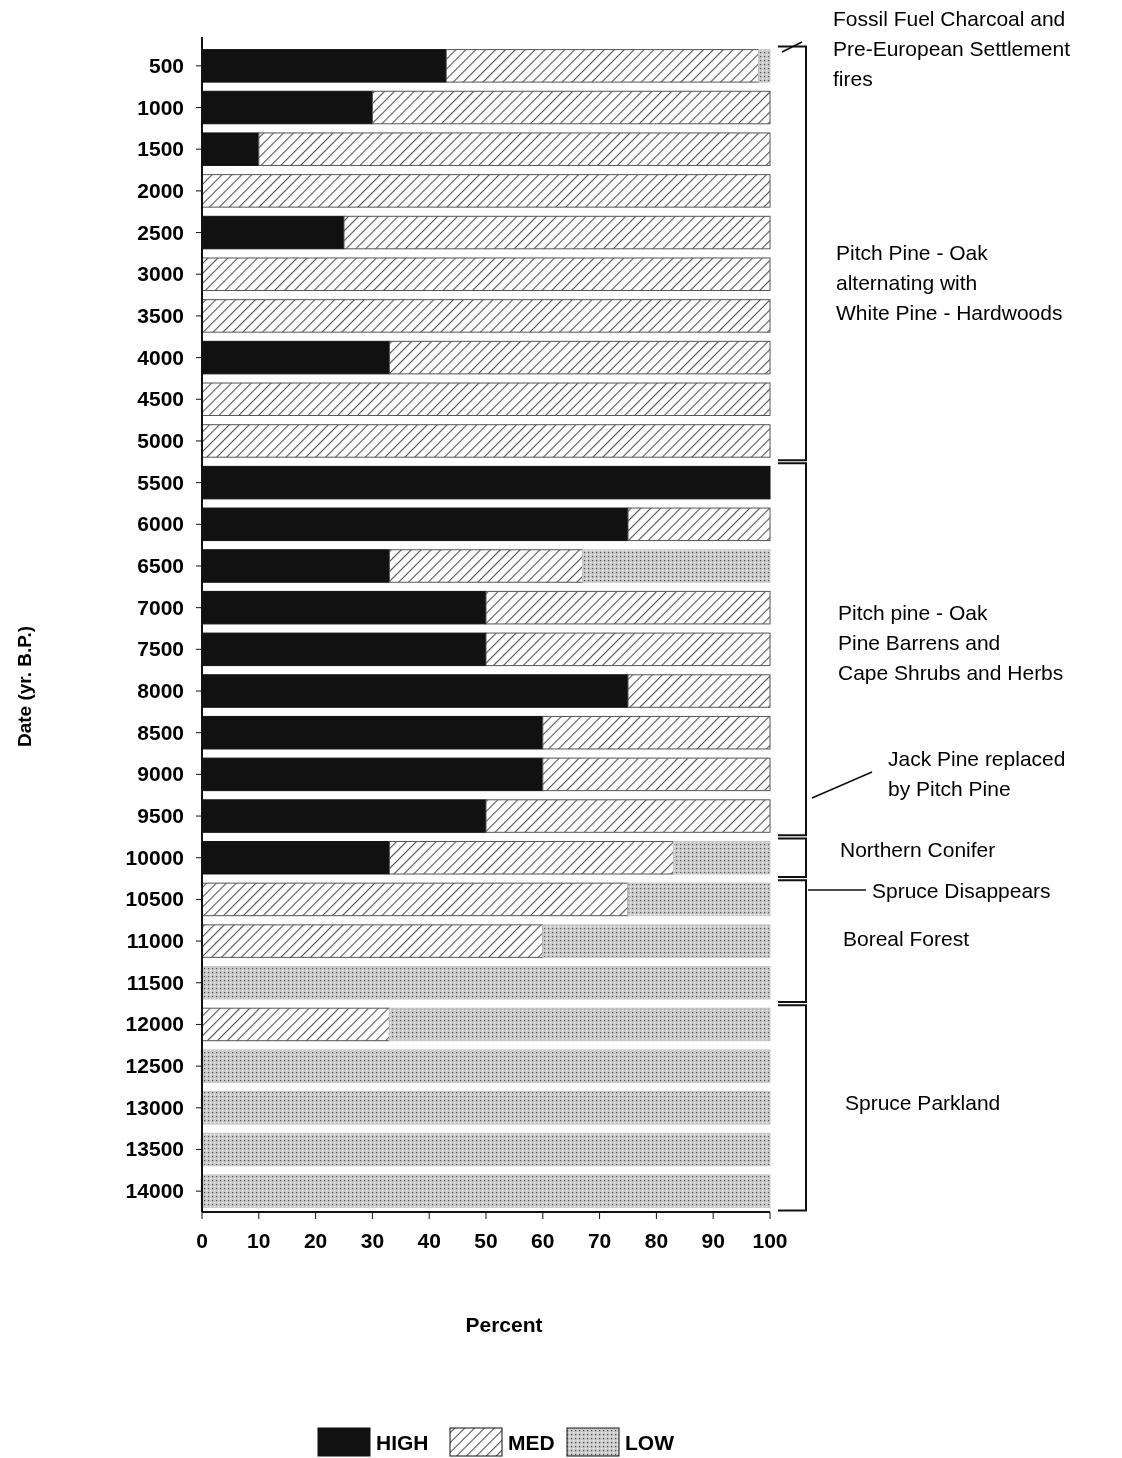 The image size is (1122, 1458). Describe the element at coordinates (202, 1240) in the screenshot. I see `x-tick-label: 0` at that location.